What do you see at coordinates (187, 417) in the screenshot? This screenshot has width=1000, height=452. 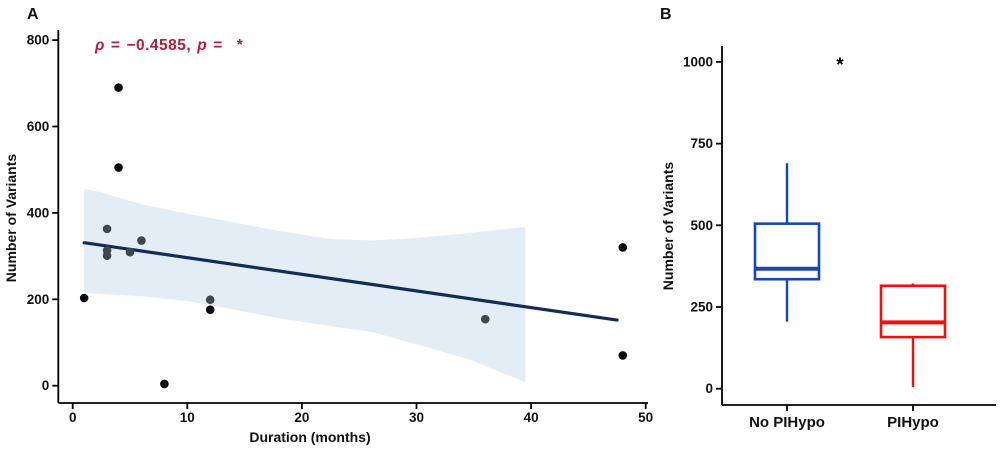 I see `x-tick-label: 10` at bounding box center [187, 417].